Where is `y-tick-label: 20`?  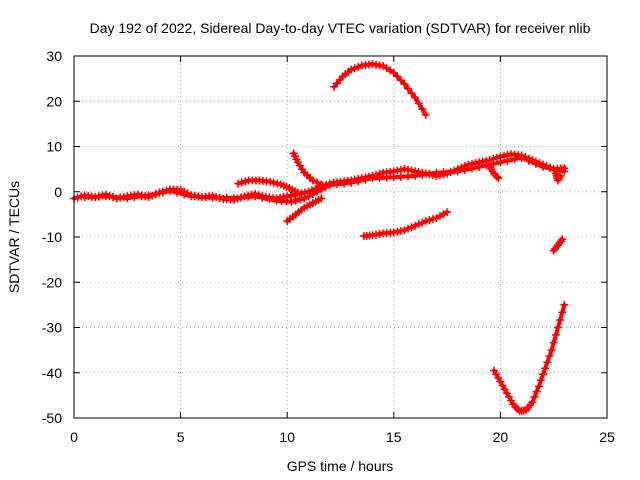
y-tick-label: 20 is located at coordinates (54, 101).